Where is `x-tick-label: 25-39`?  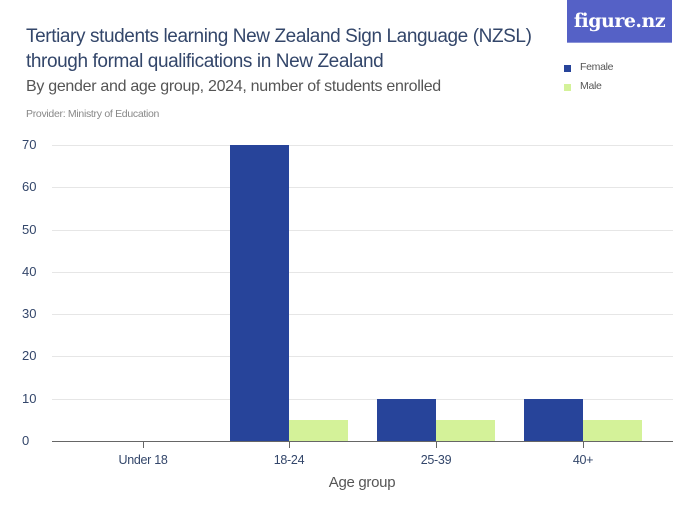
x-tick-label: 25-39 is located at coordinates (436, 460).